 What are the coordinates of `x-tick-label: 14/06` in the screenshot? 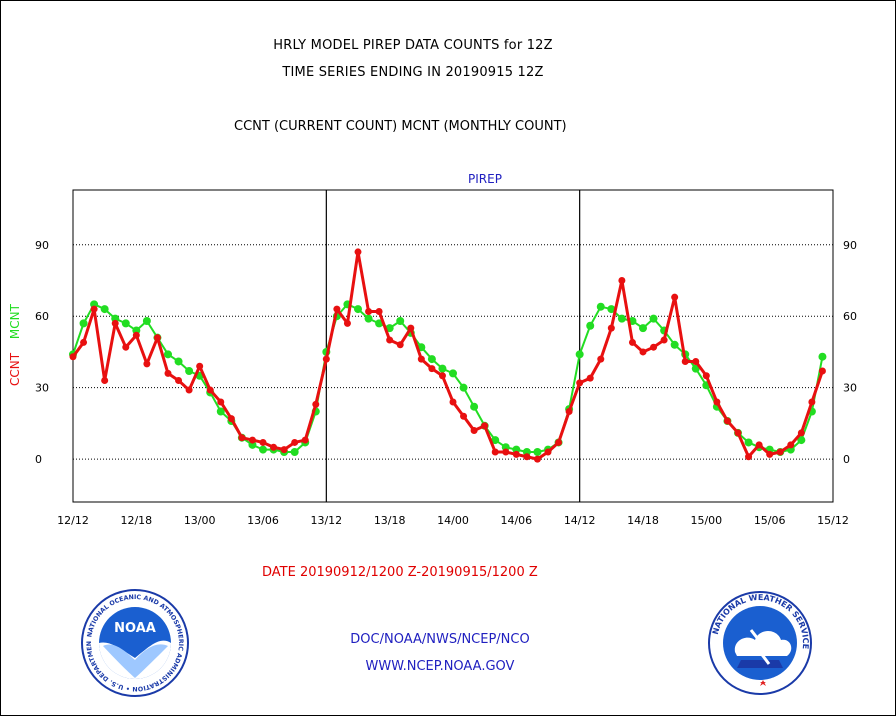 It's located at (516, 520).